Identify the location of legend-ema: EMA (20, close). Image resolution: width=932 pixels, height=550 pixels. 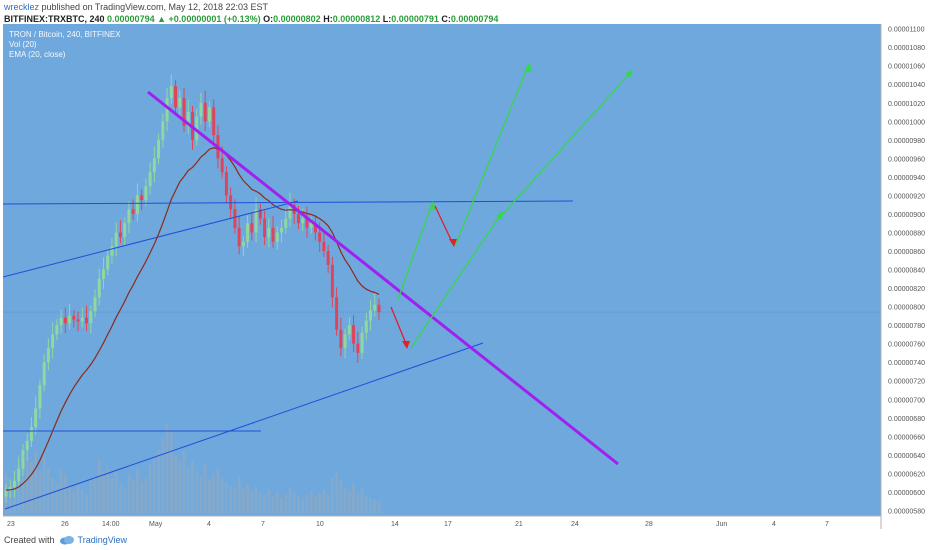
(37, 54).